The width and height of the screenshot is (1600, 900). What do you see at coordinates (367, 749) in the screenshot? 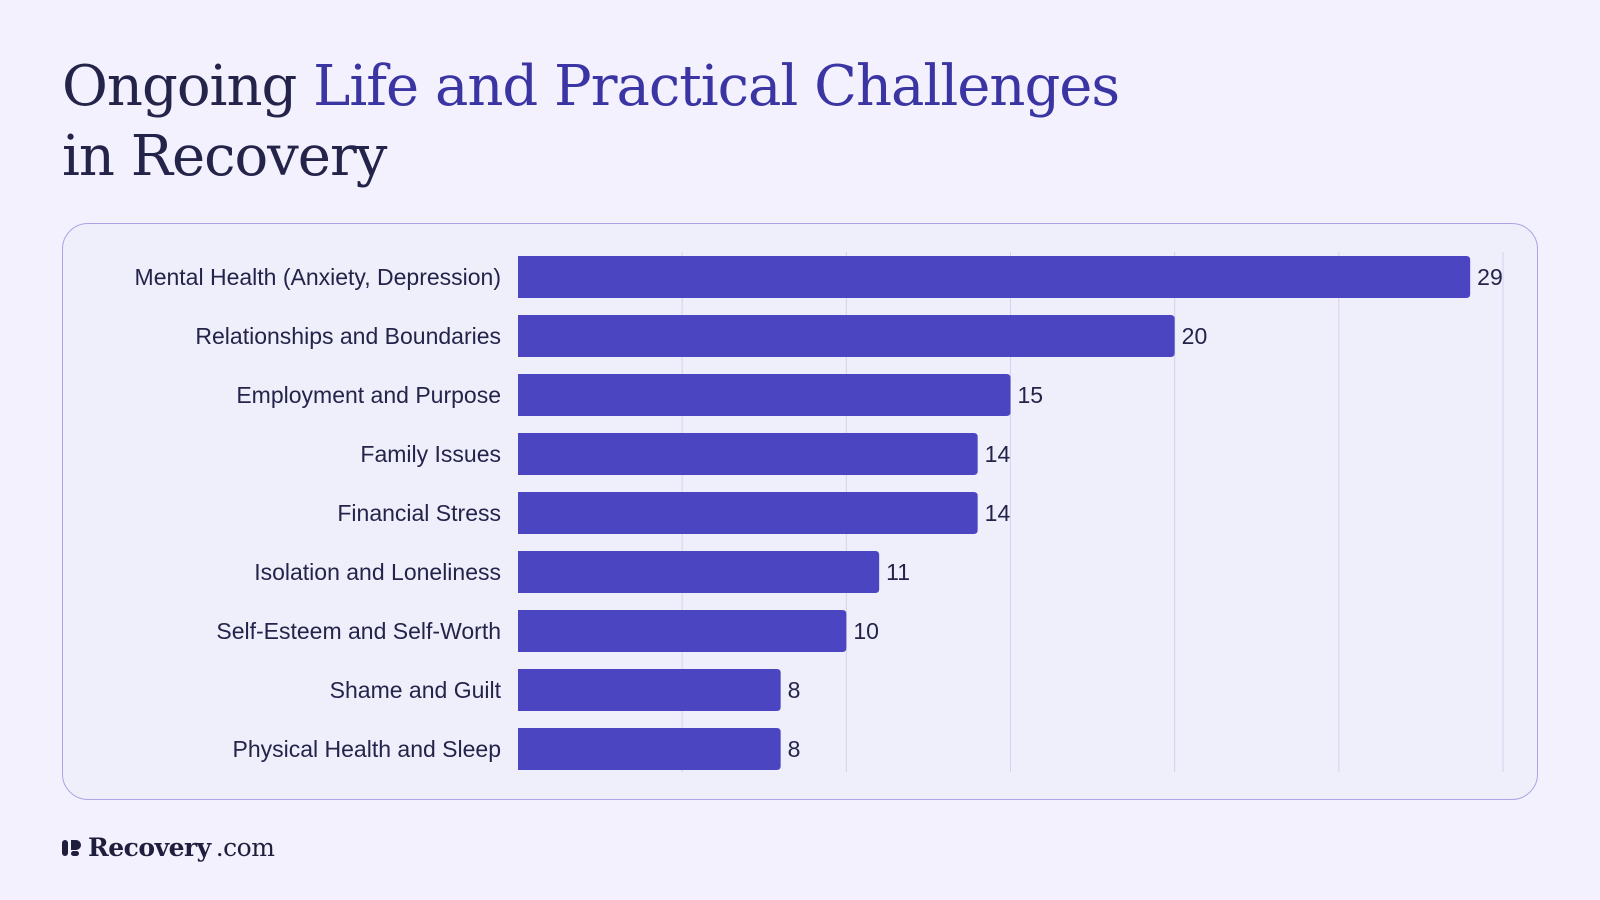
I see `category-label: Physical Health and Sleep` at bounding box center [367, 749].